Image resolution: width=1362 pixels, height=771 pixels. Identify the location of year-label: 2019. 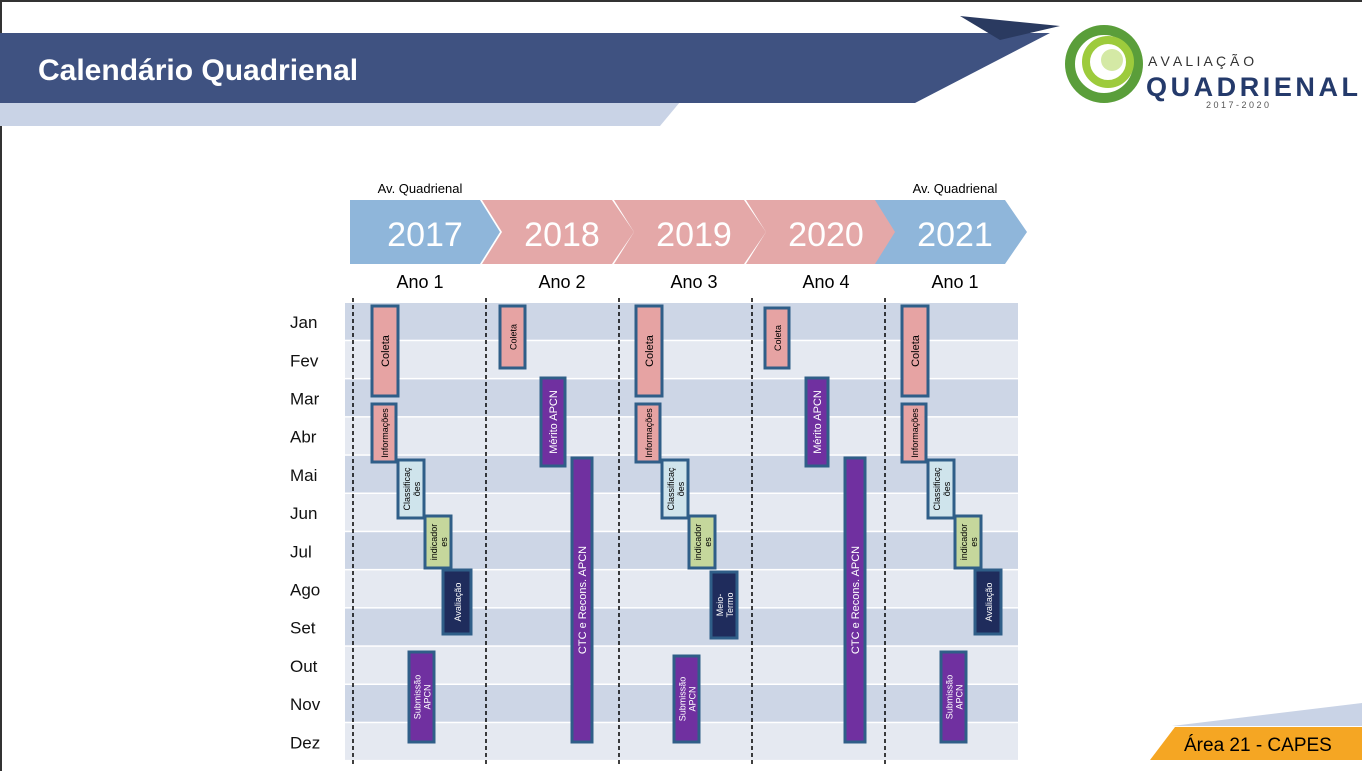
(694, 235).